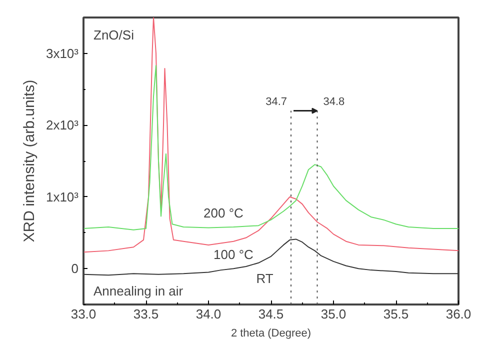  I want to click on y-tick-label: 1x10³, so click(63, 196).